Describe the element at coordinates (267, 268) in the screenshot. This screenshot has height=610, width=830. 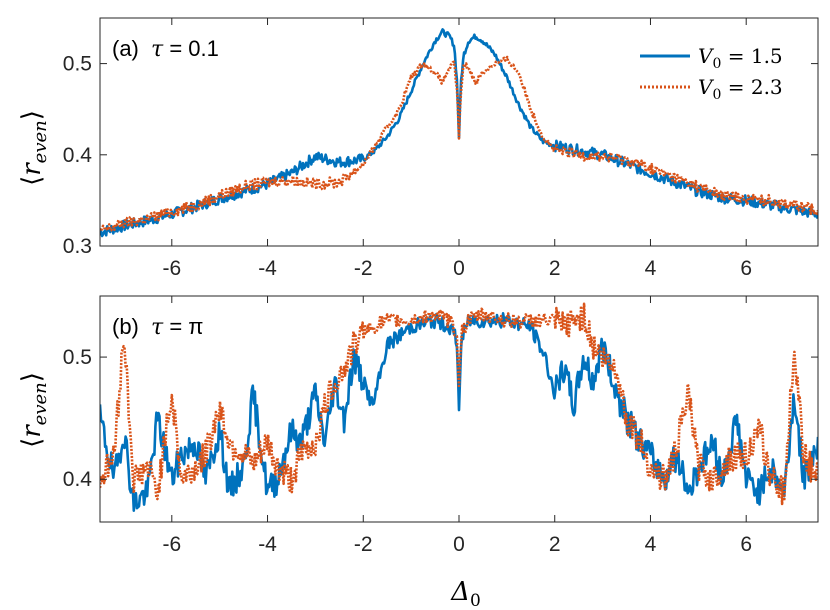
I see `panel-a-xtick-label: -4` at that location.